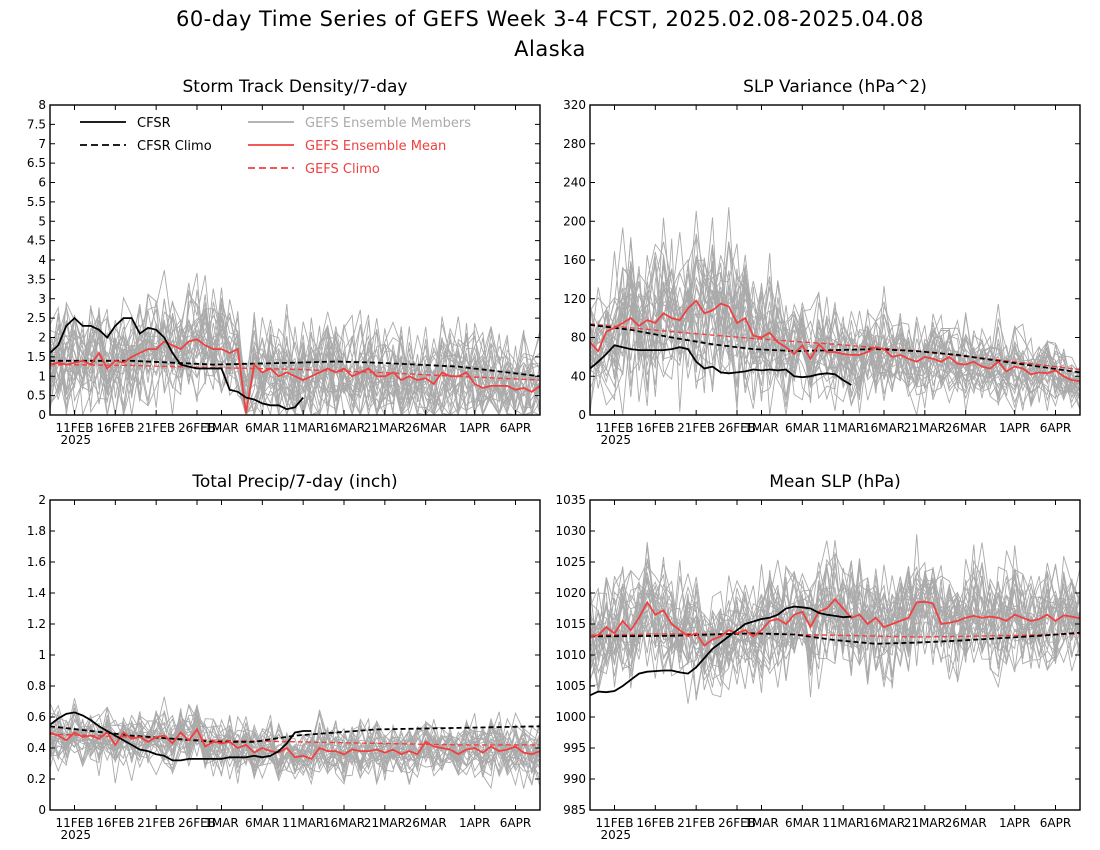 Image resolution: width=1100 pixels, height=850 pixels. I want to click on y-tick-label: 1.8, so click(36, 531).